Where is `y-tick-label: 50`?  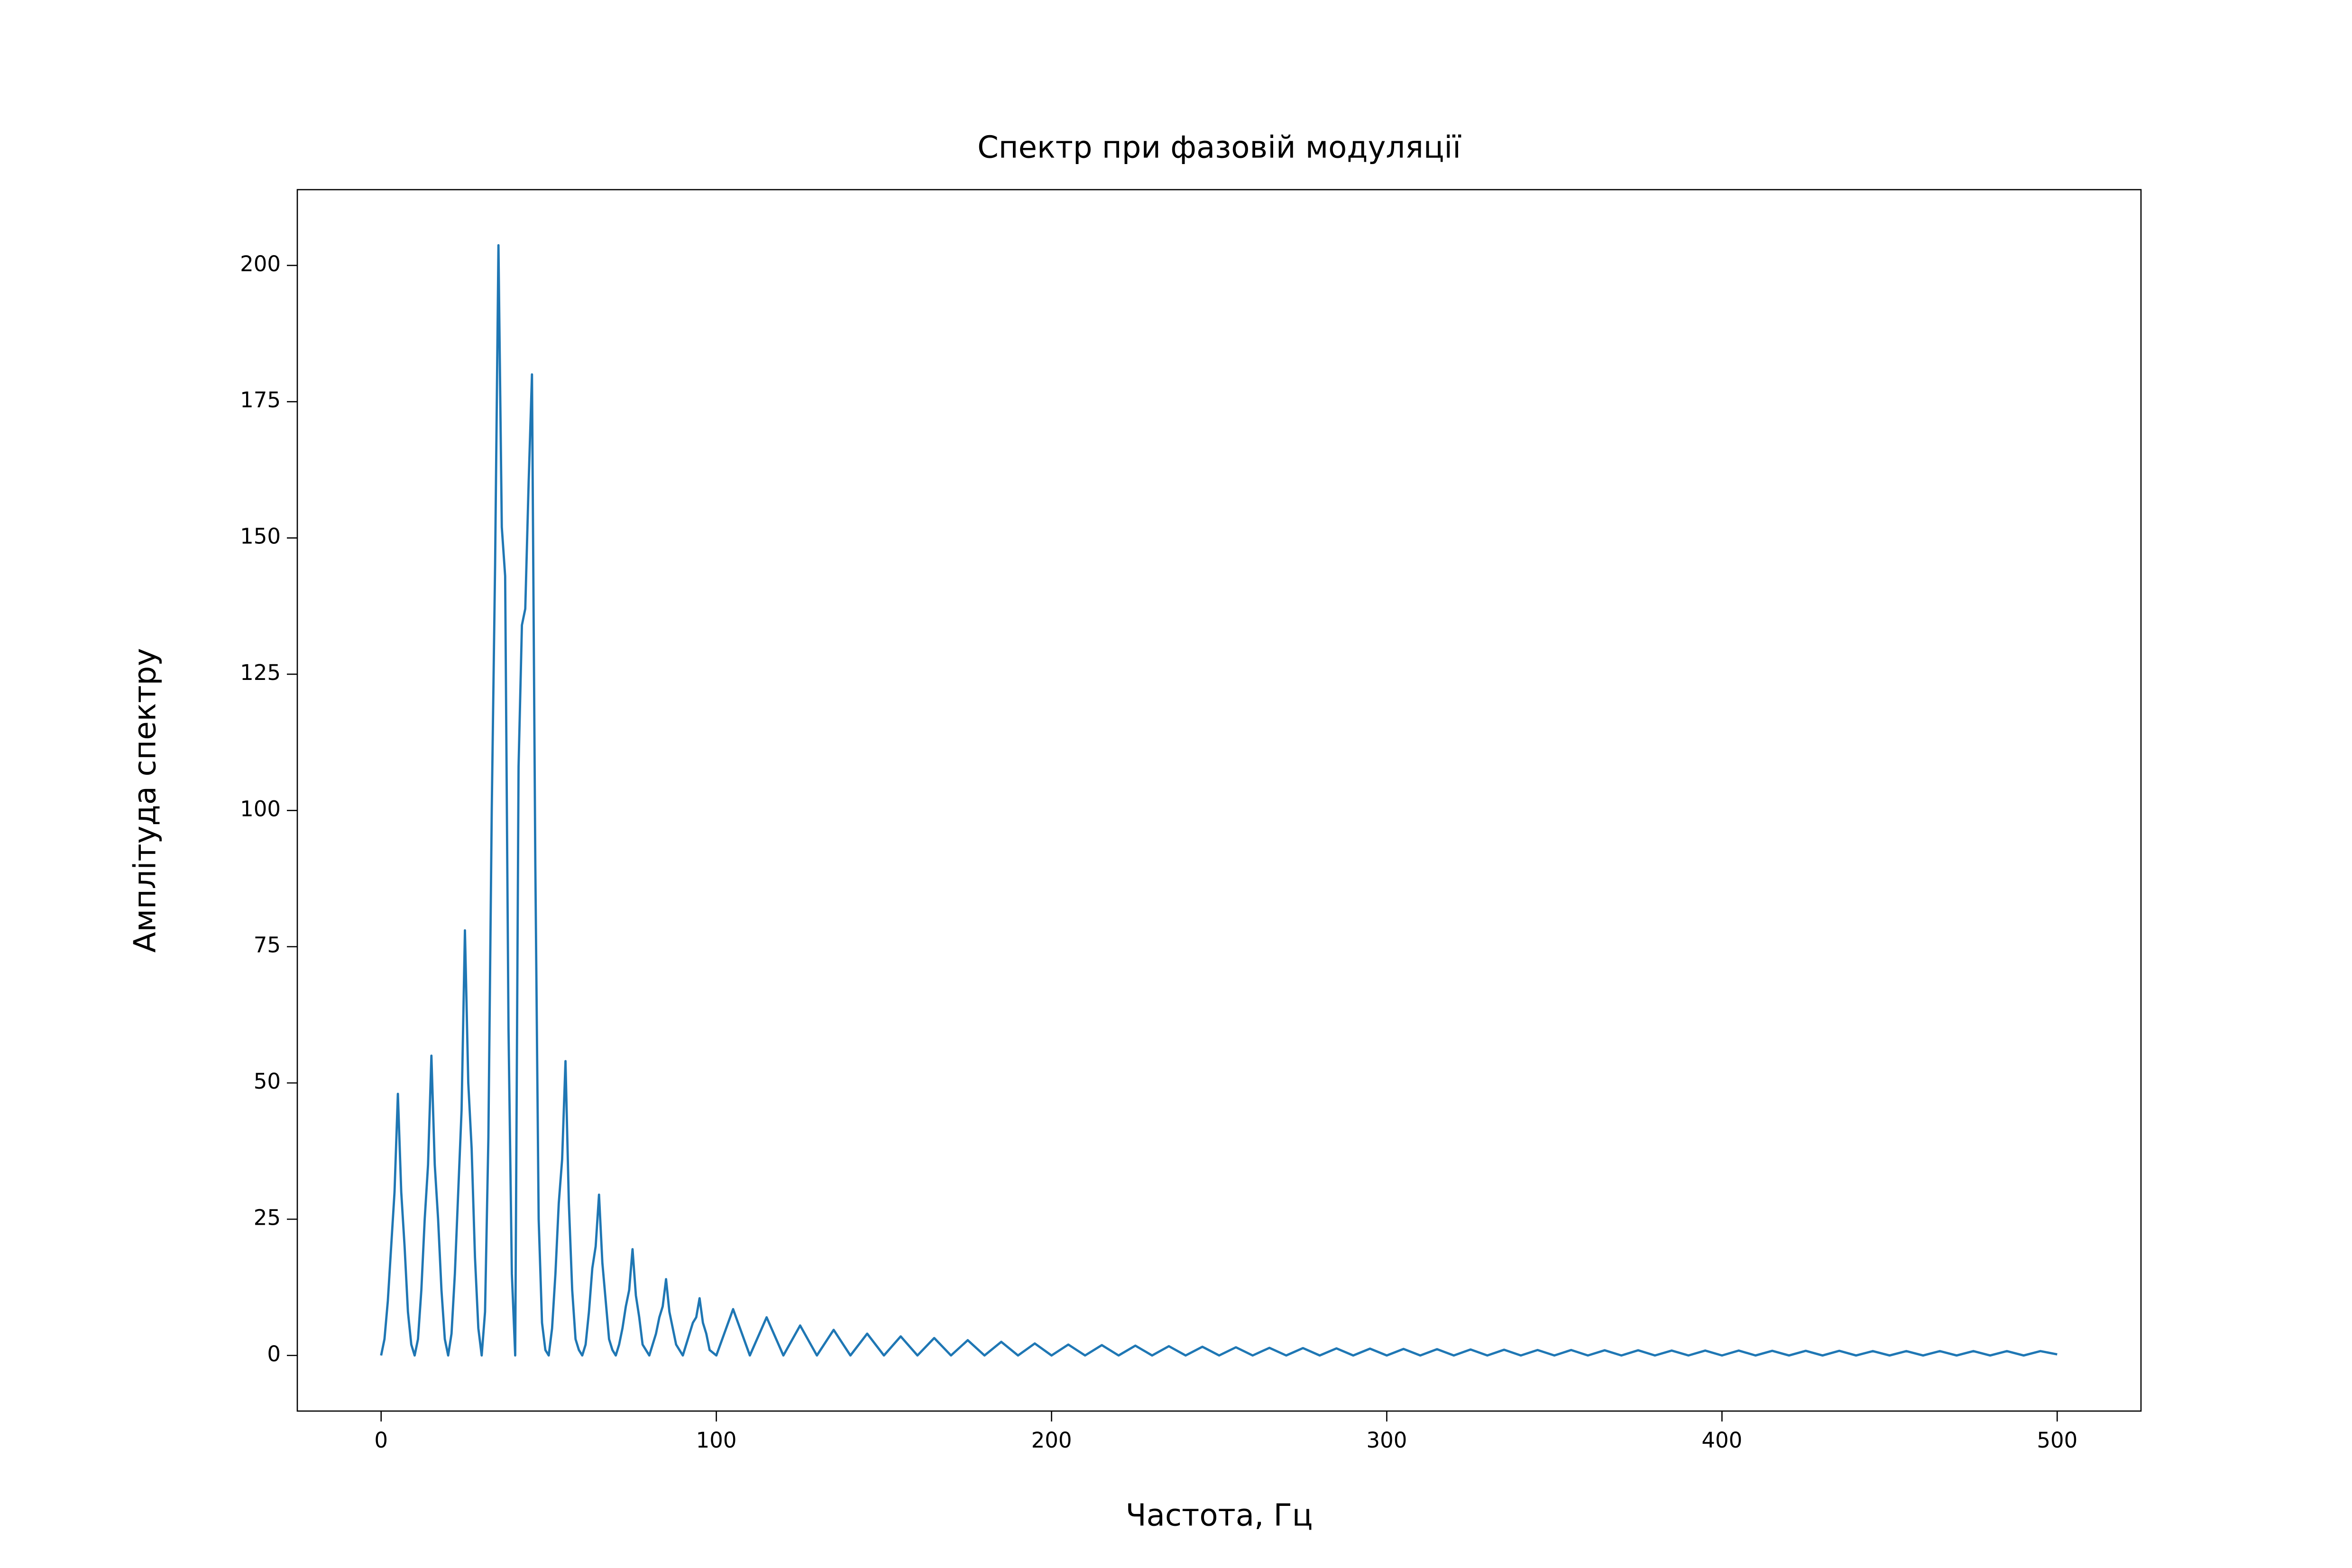 y-tick-label: 50 is located at coordinates (268, 1081).